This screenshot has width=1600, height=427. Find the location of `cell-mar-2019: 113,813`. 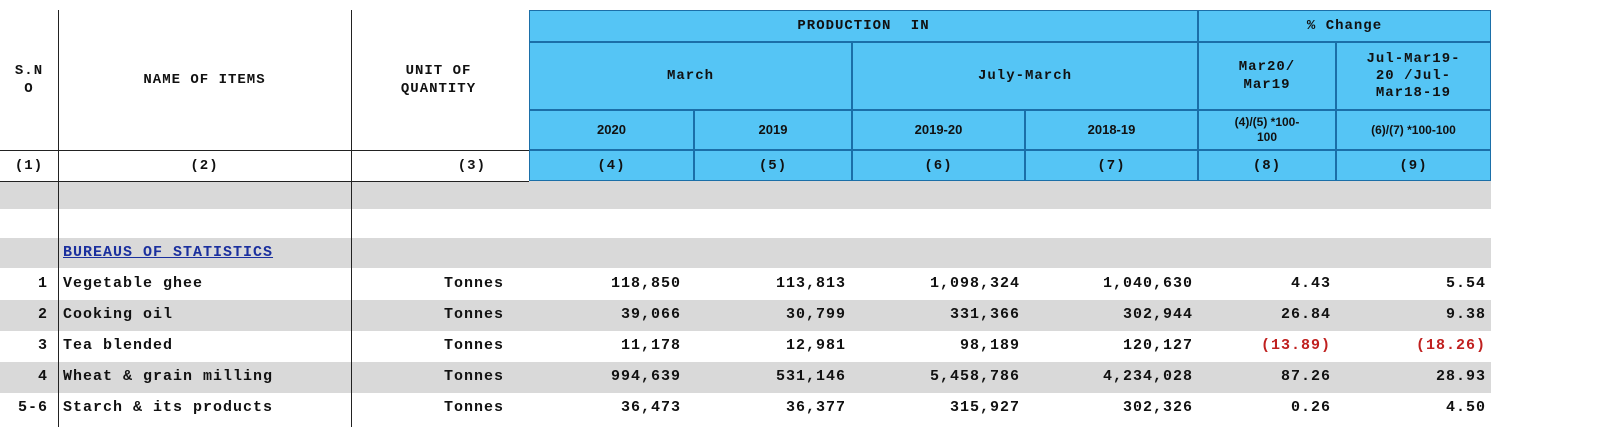

cell-mar-2019: 113,813 is located at coordinates (810, 283).